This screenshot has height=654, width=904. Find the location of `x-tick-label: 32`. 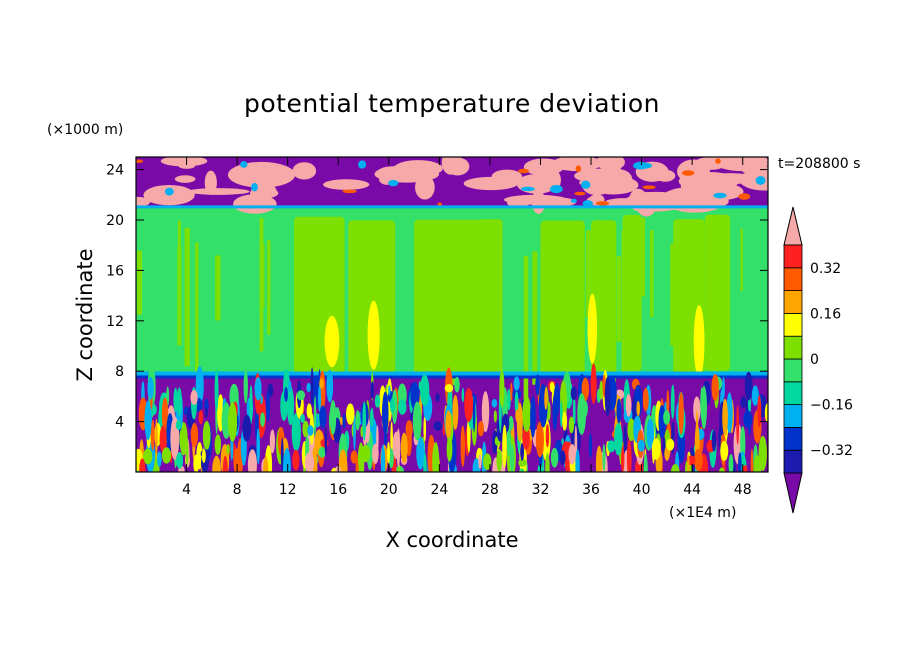

x-tick-label: 32 is located at coordinates (541, 490).